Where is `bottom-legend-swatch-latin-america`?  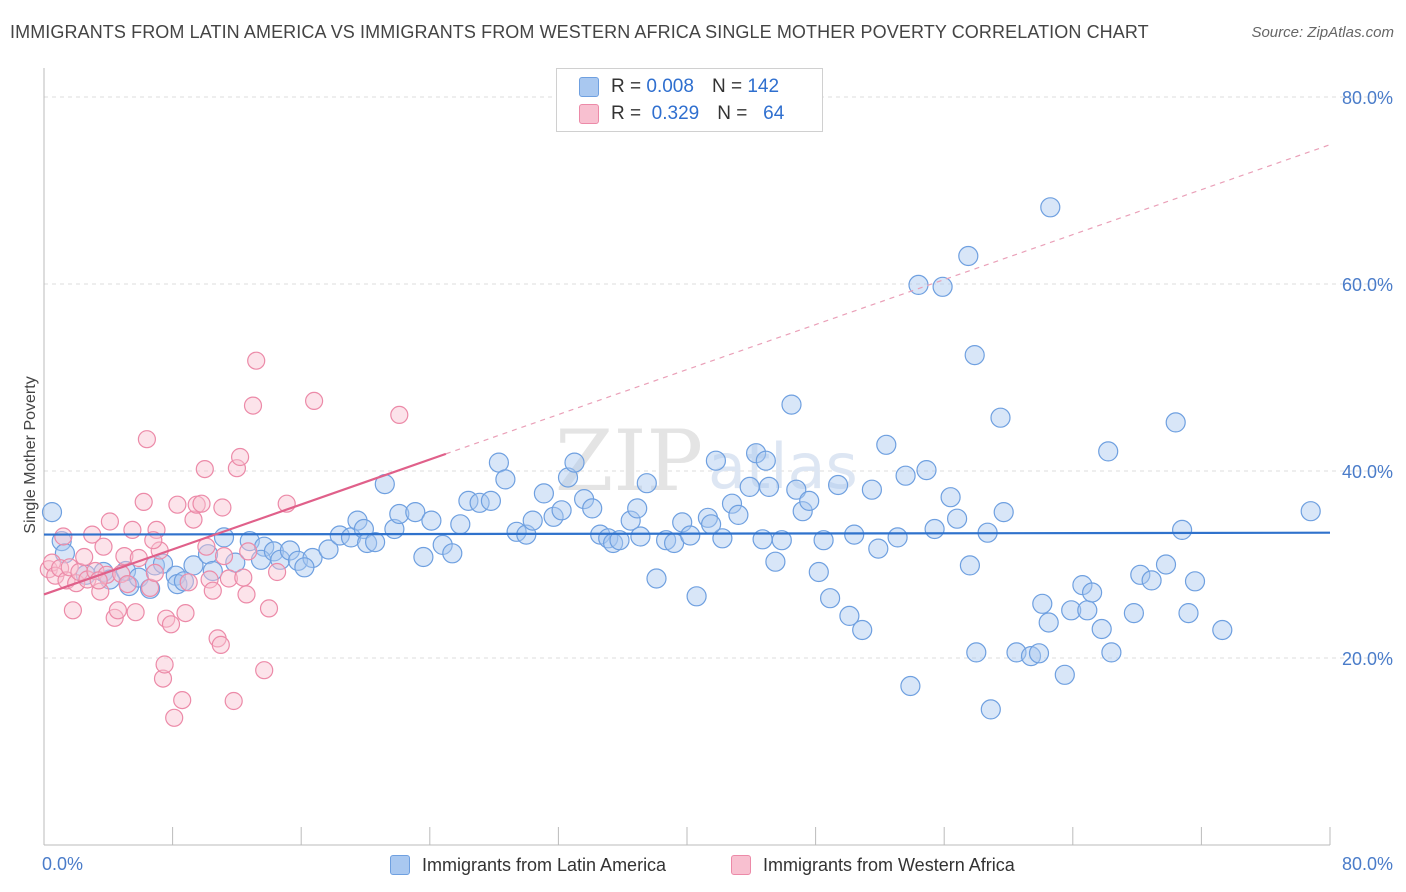 bottom-legend-swatch-latin-america is located at coordinates (400, 865).